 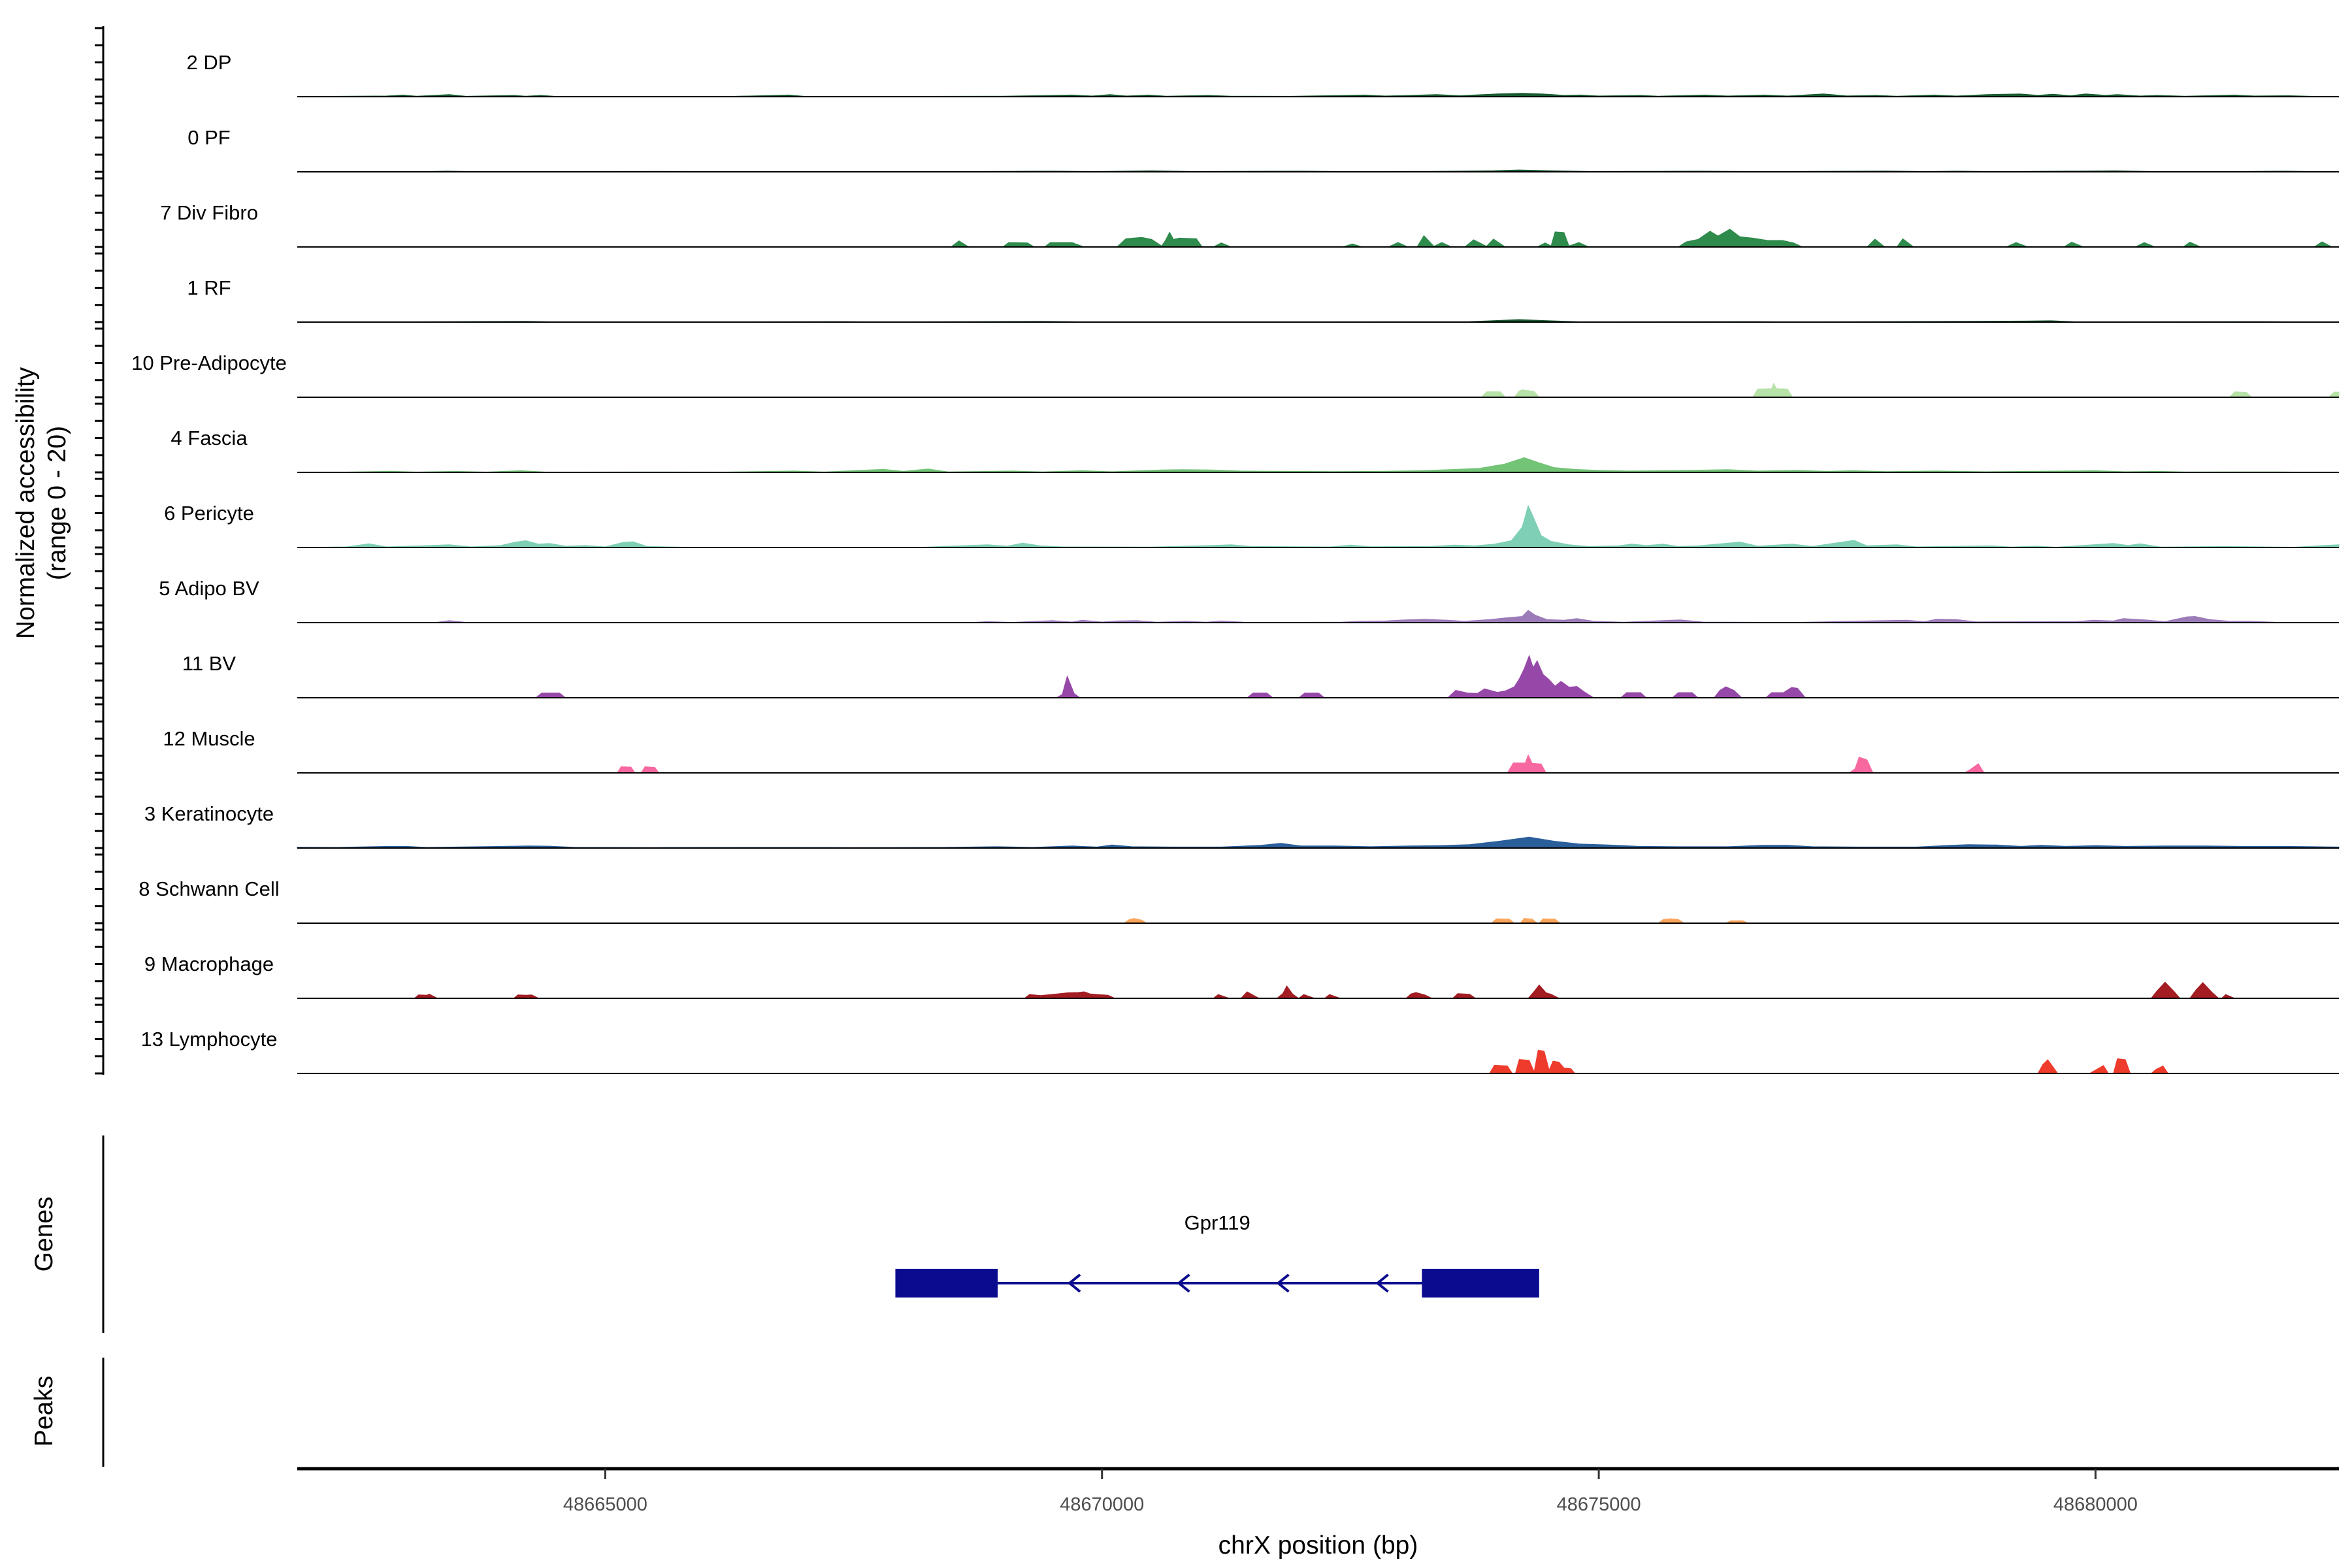 What do you see at coordinates (209, 362) in the screenshot?
I see `track-label-10-pre-adipocyte: 10 Pre-Adipocyte` at bounding box center [209, 362].